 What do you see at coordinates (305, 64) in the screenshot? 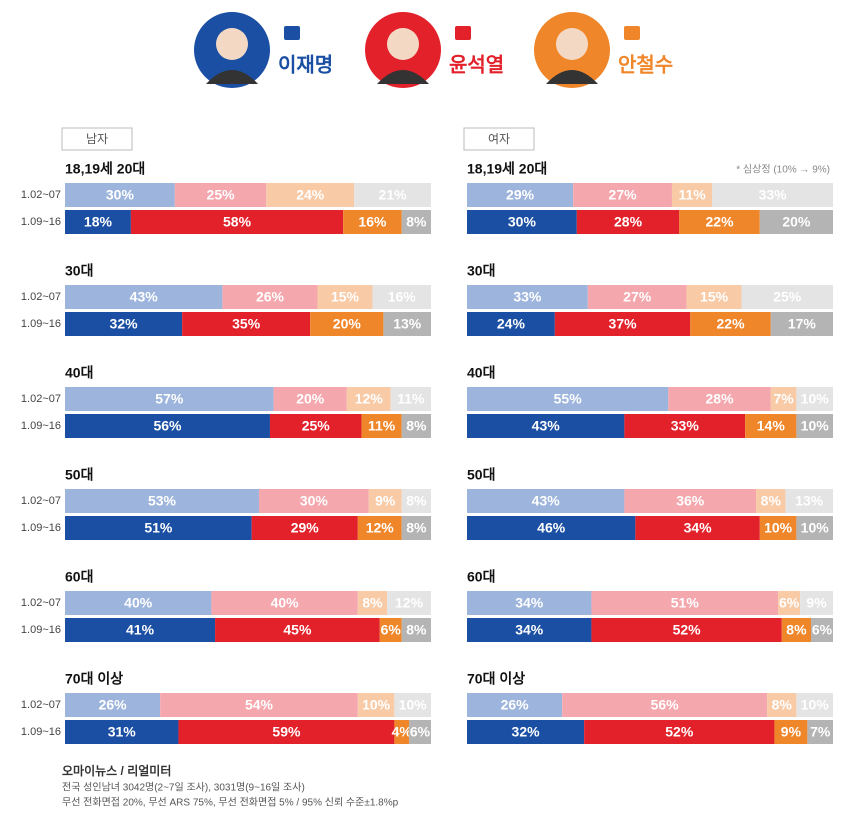
I see `candidate-name: 이재명` at bounding box center [305, 64].